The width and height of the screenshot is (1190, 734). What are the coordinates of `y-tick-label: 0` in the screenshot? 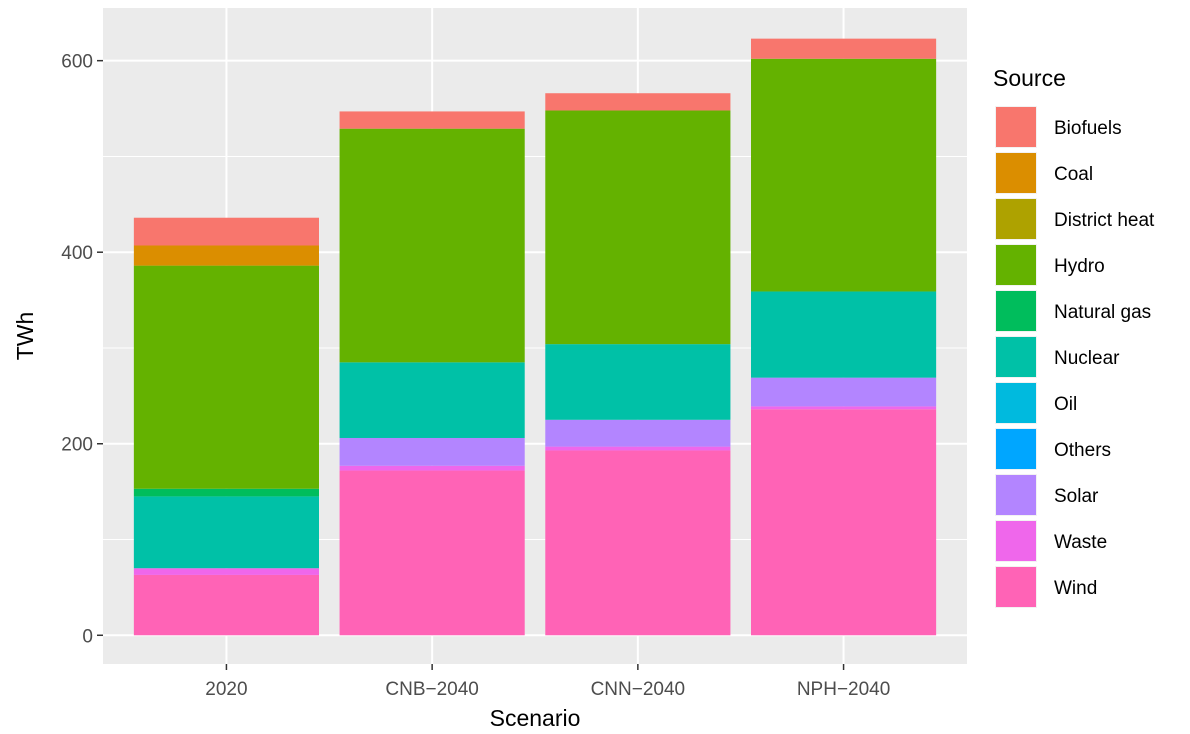 It's located at (87, 636).